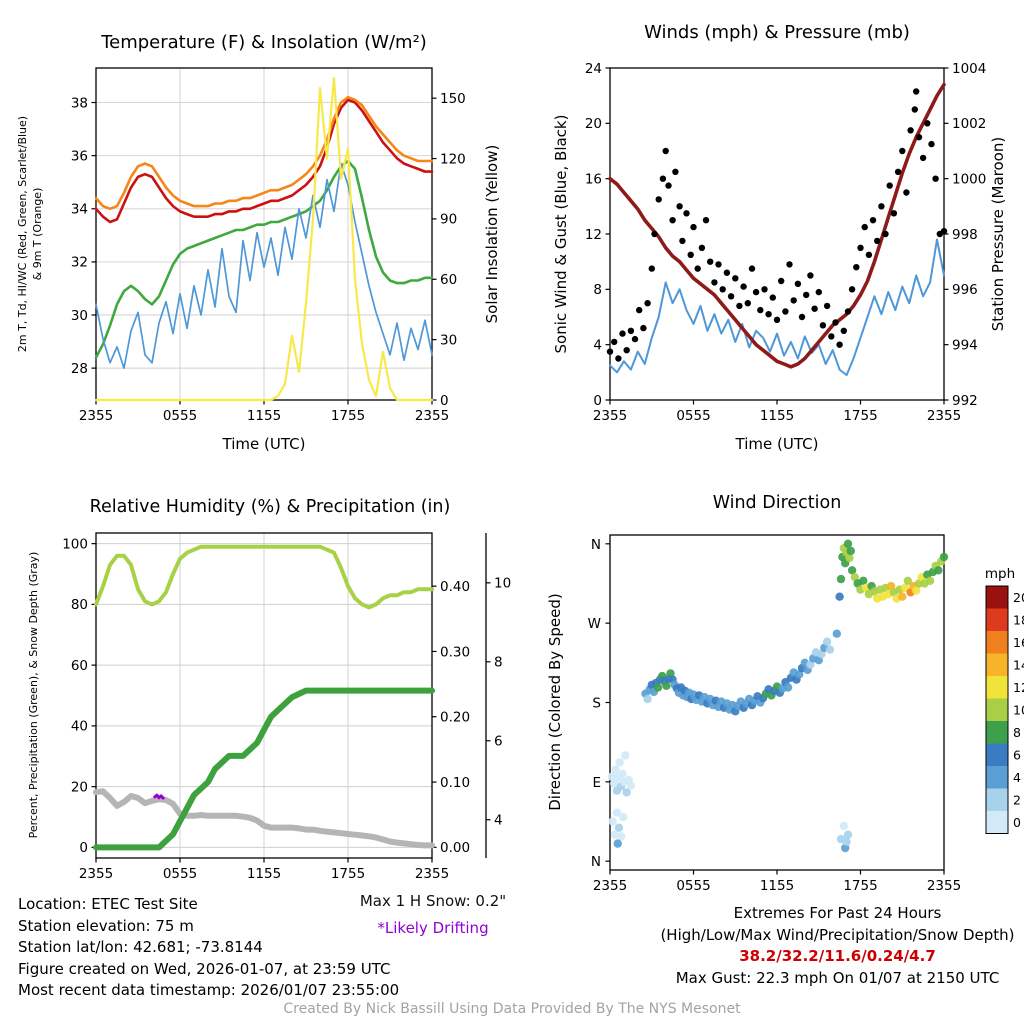 This screenshot has height=1024, width=1024. Describe the element at coordinates (1017, 822) in the screenshot. I see `colorbar-label: 0` at that location.